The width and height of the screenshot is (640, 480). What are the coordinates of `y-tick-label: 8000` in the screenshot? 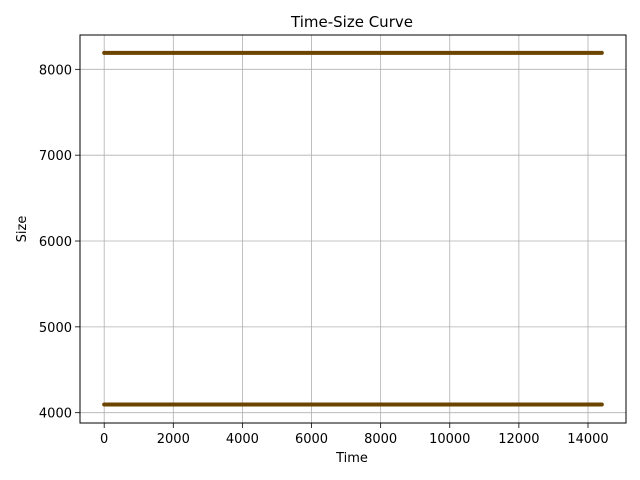 It's located at (55, 70).